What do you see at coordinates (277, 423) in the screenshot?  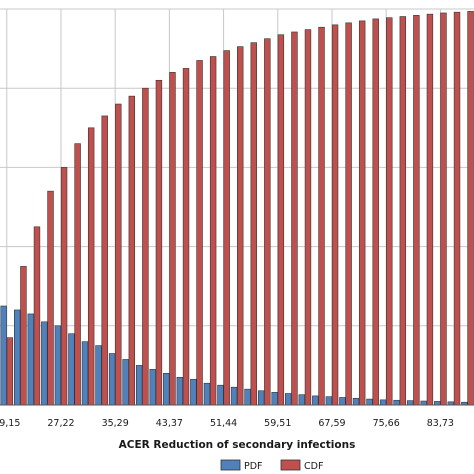 I see `x-tick-label: 59,51` at bounding box center [277, 423].